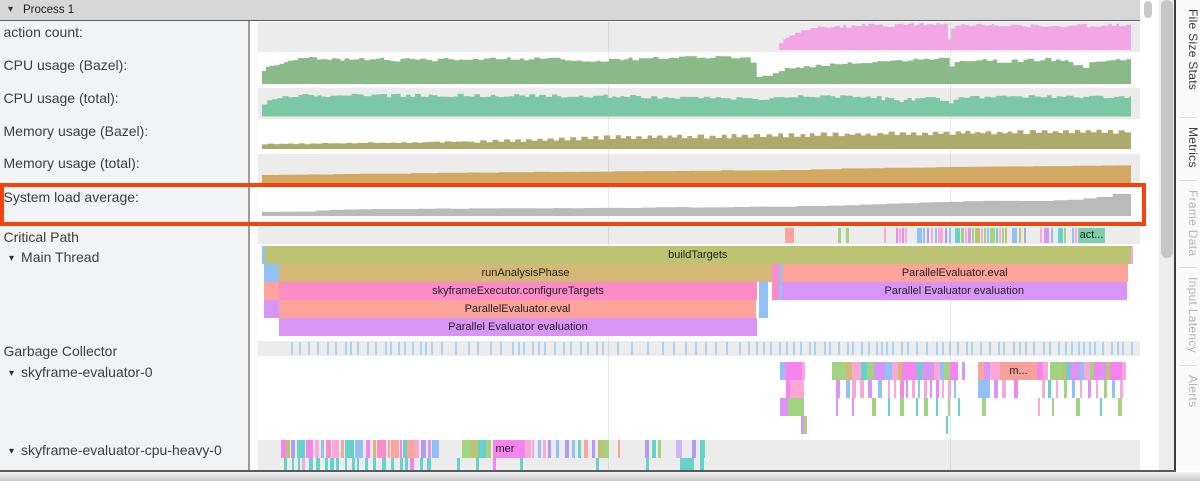  Describe the element at coordinates (954, 291) in the screenshot. I see `trace-slice: Parallel Evaluator evaluation` at that location.